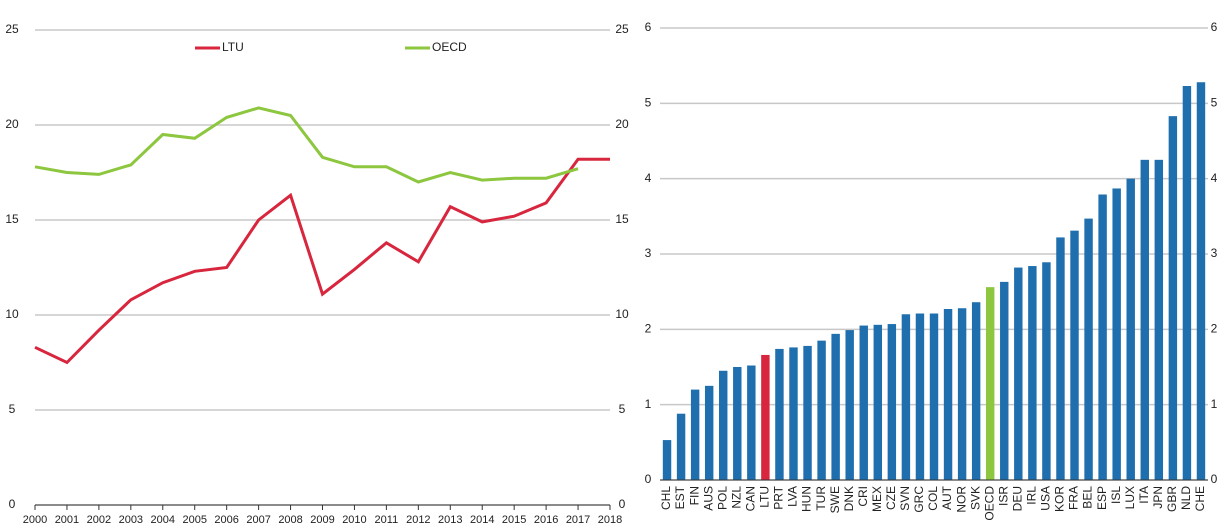 This screenshot has width=1227, height=529. What do you see at coordinates (482, 520) in the screenshot?
I see `x-tick-label: 2014` at bounding box center [482, 520].